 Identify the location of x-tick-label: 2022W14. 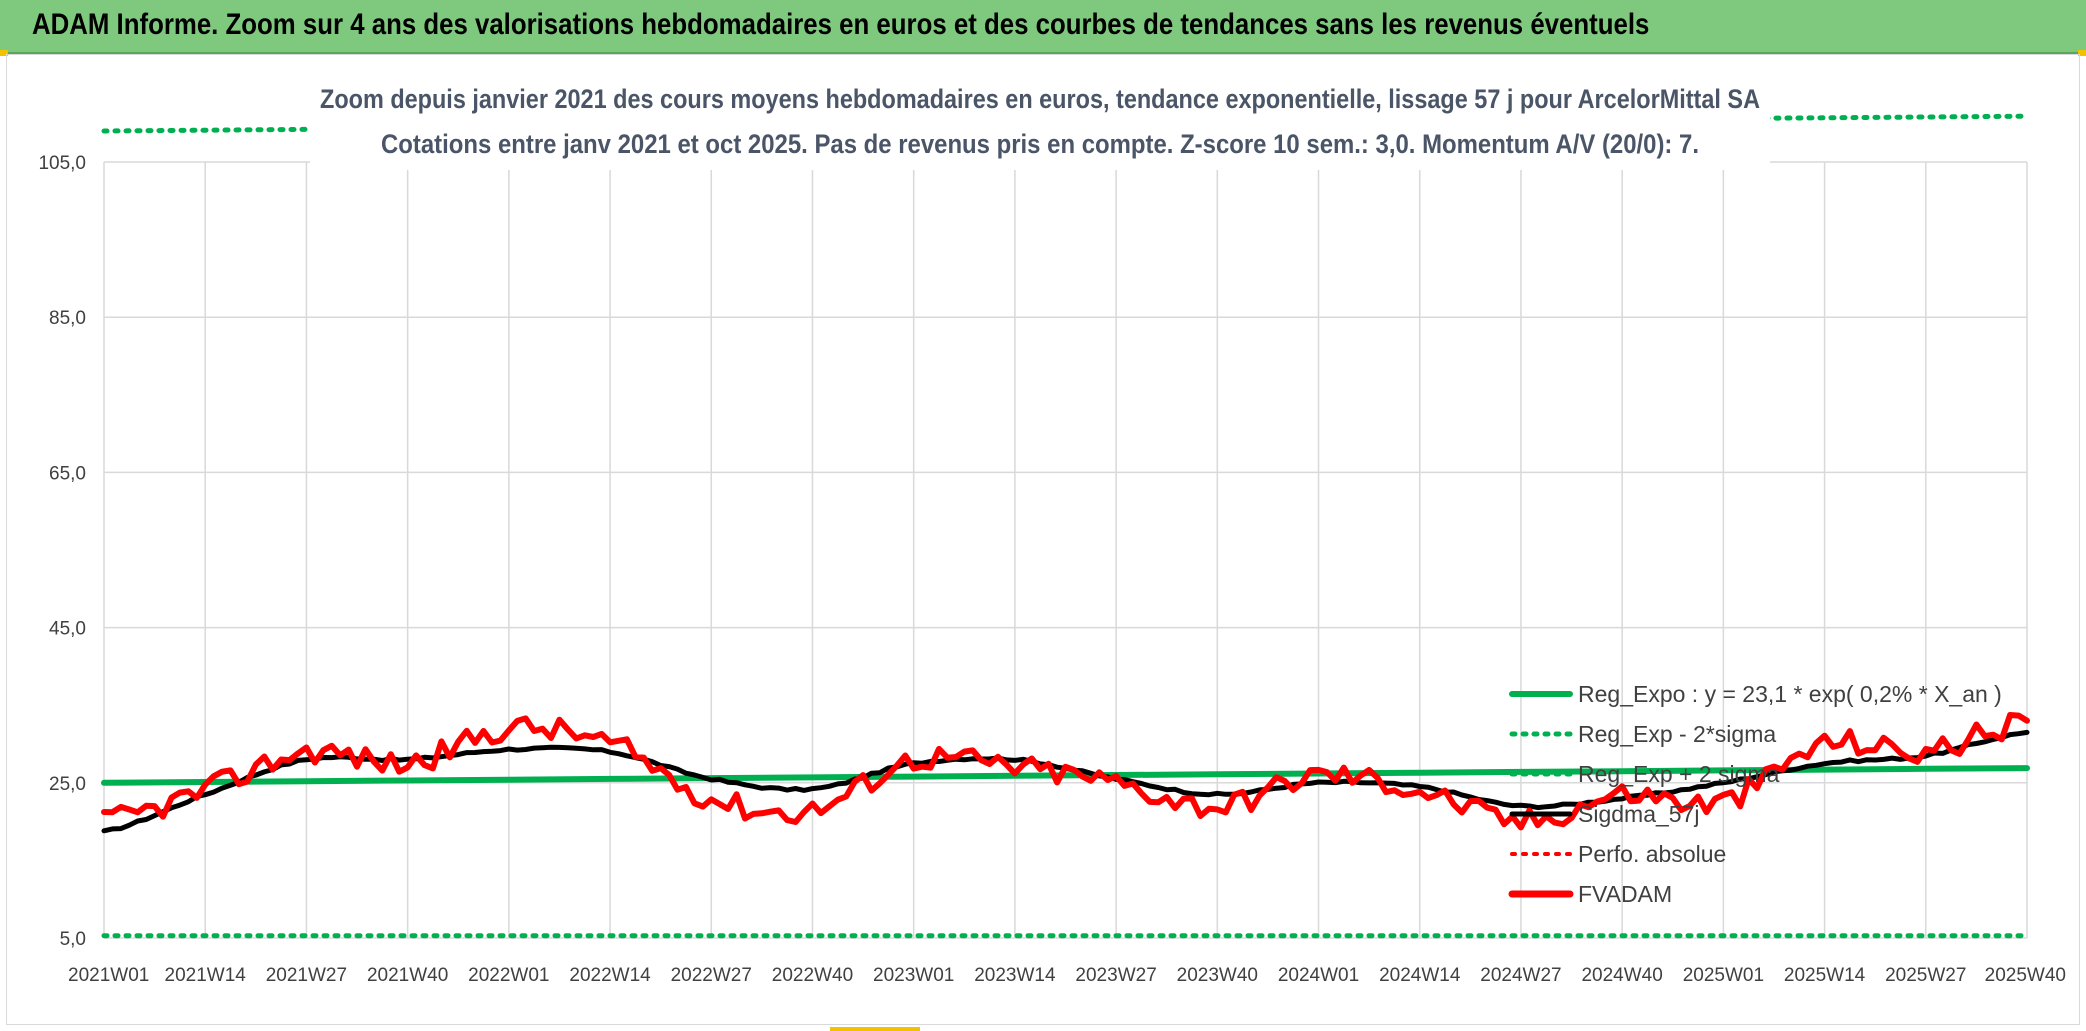
(610, 975).